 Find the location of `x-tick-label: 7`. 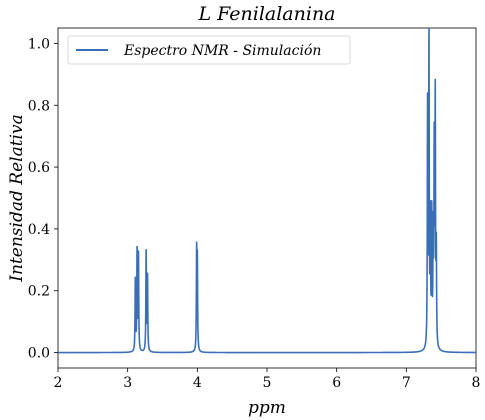

x-tick-label: 7 is located at coordinates (406, 383).